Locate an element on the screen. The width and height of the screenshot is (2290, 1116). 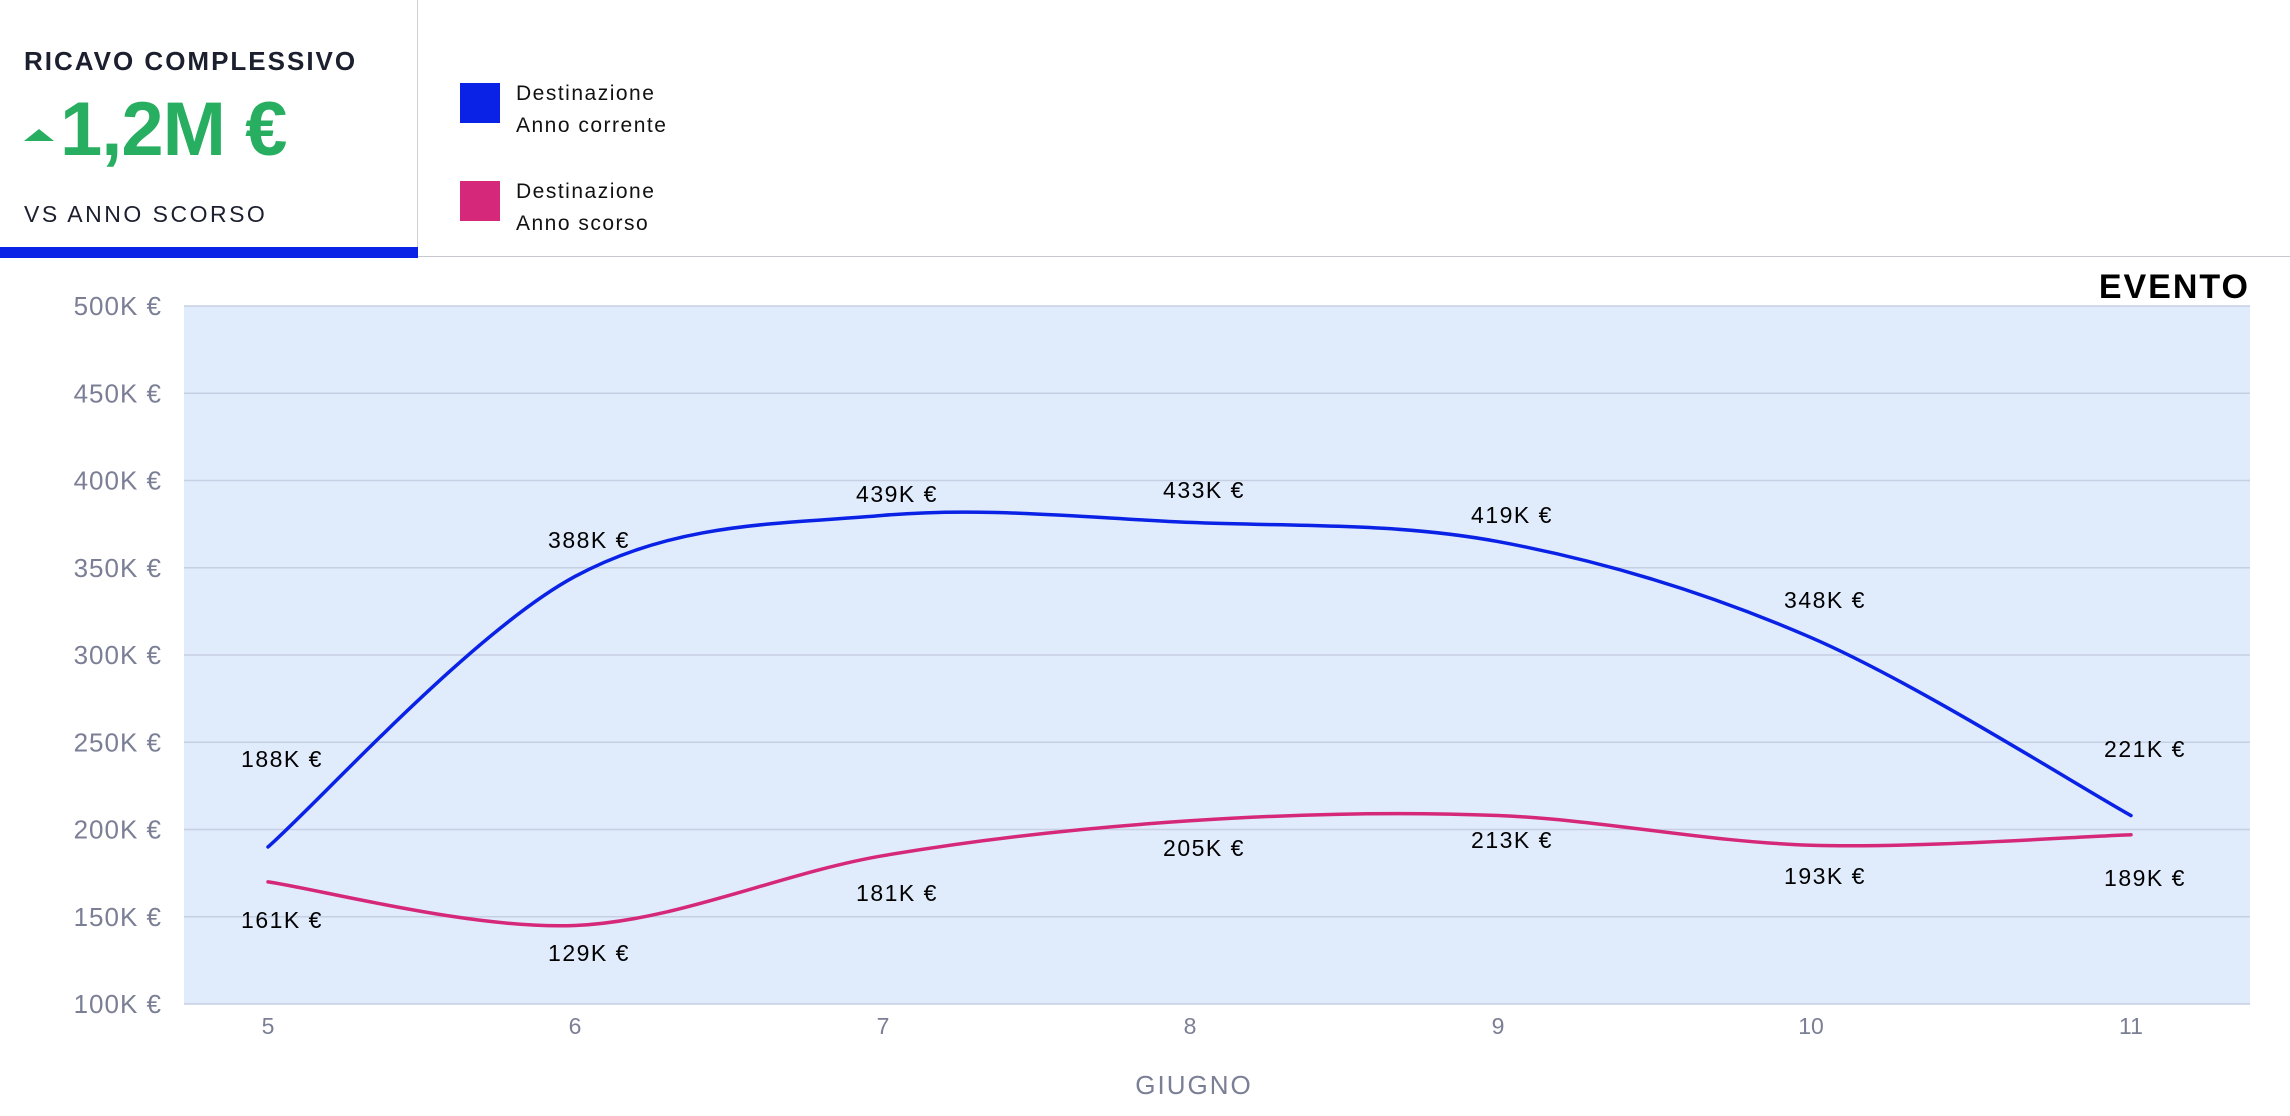
legend-item-current: Destinazione Anno corrente is located at coordinates (563, 110).